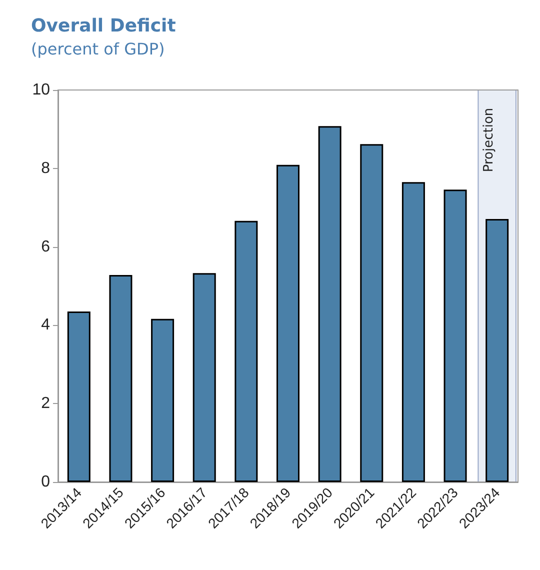 Image resolution: width=540 pixels, height=570 pixels. Describe the element at coordinates (41, 90) in the screenshot. I see `y-tick-label: 10` at that location.